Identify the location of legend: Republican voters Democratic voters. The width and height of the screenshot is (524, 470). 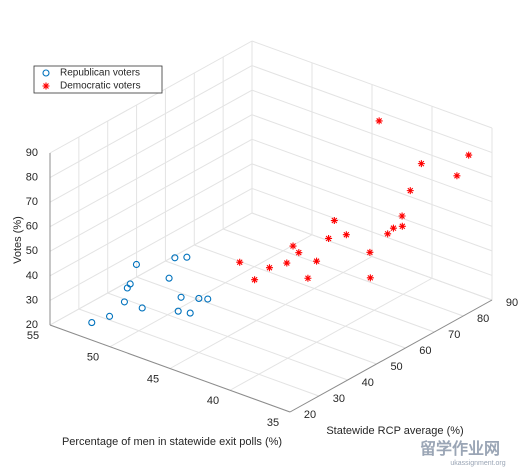
(98, 79).